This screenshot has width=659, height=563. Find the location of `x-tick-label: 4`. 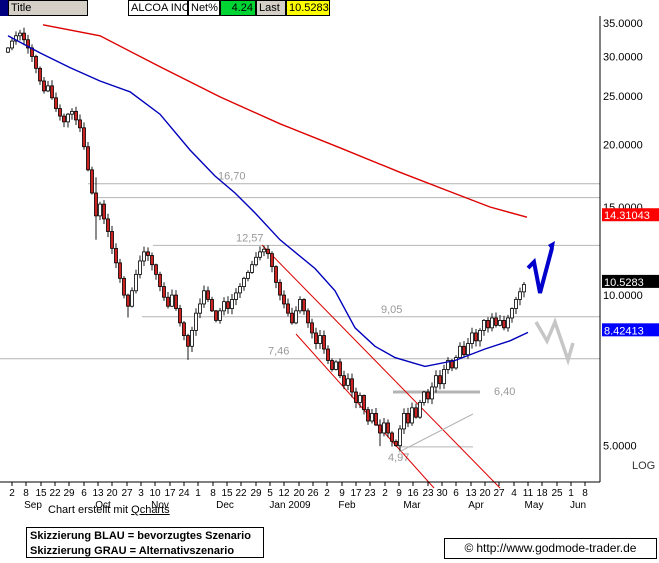

x-tick-label: 4 is located at coordinates (514, 493).